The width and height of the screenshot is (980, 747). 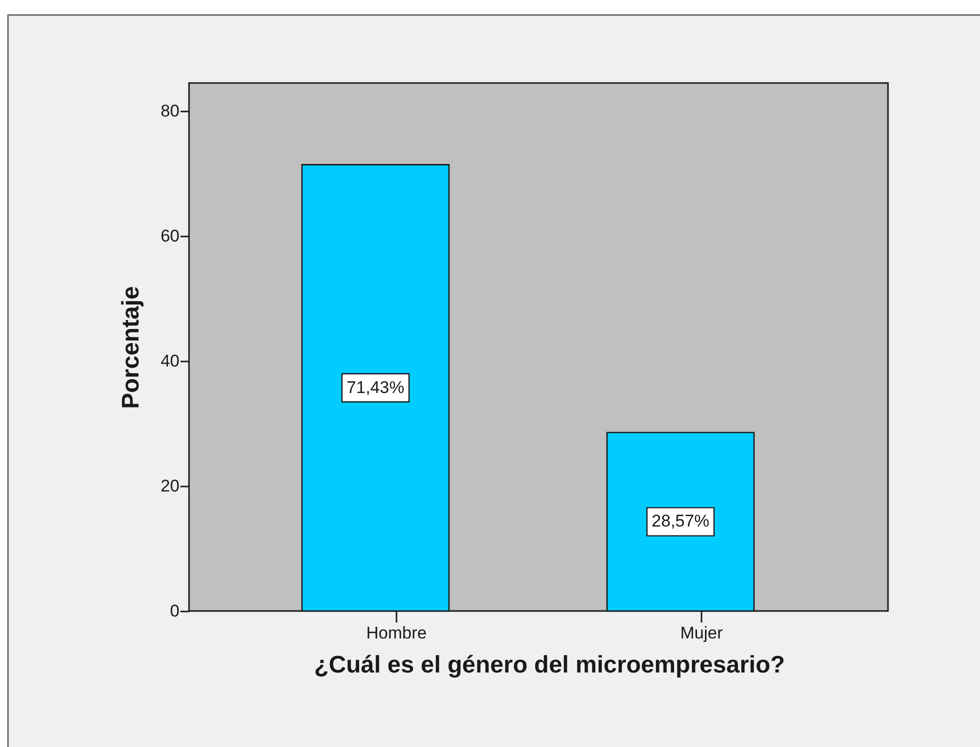 I want to click on x-tick-label: Mujer, so click(x=702, y=633).